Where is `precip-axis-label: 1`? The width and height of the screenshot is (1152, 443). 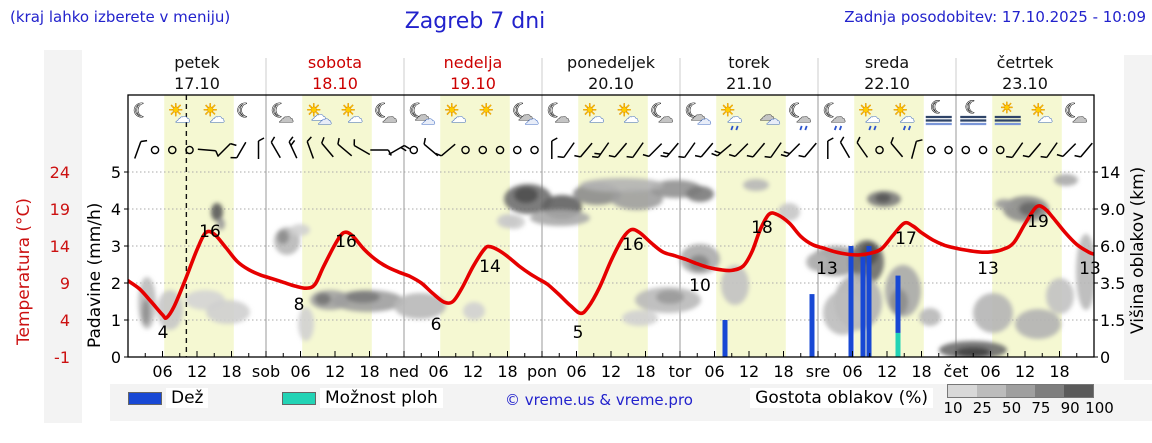 precip-axis-label: 1 is located at coordinates (116, 320).